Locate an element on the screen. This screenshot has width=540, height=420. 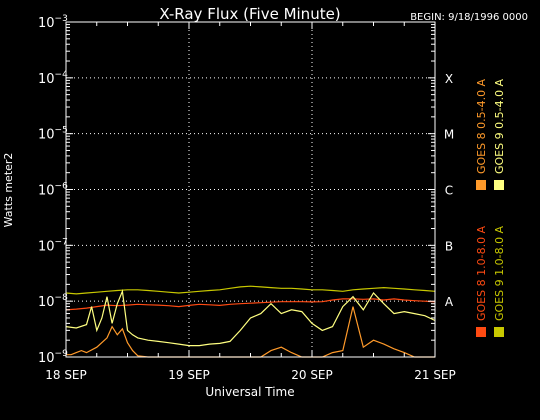
flare-class-label: C is located at coordinates (449, 191).